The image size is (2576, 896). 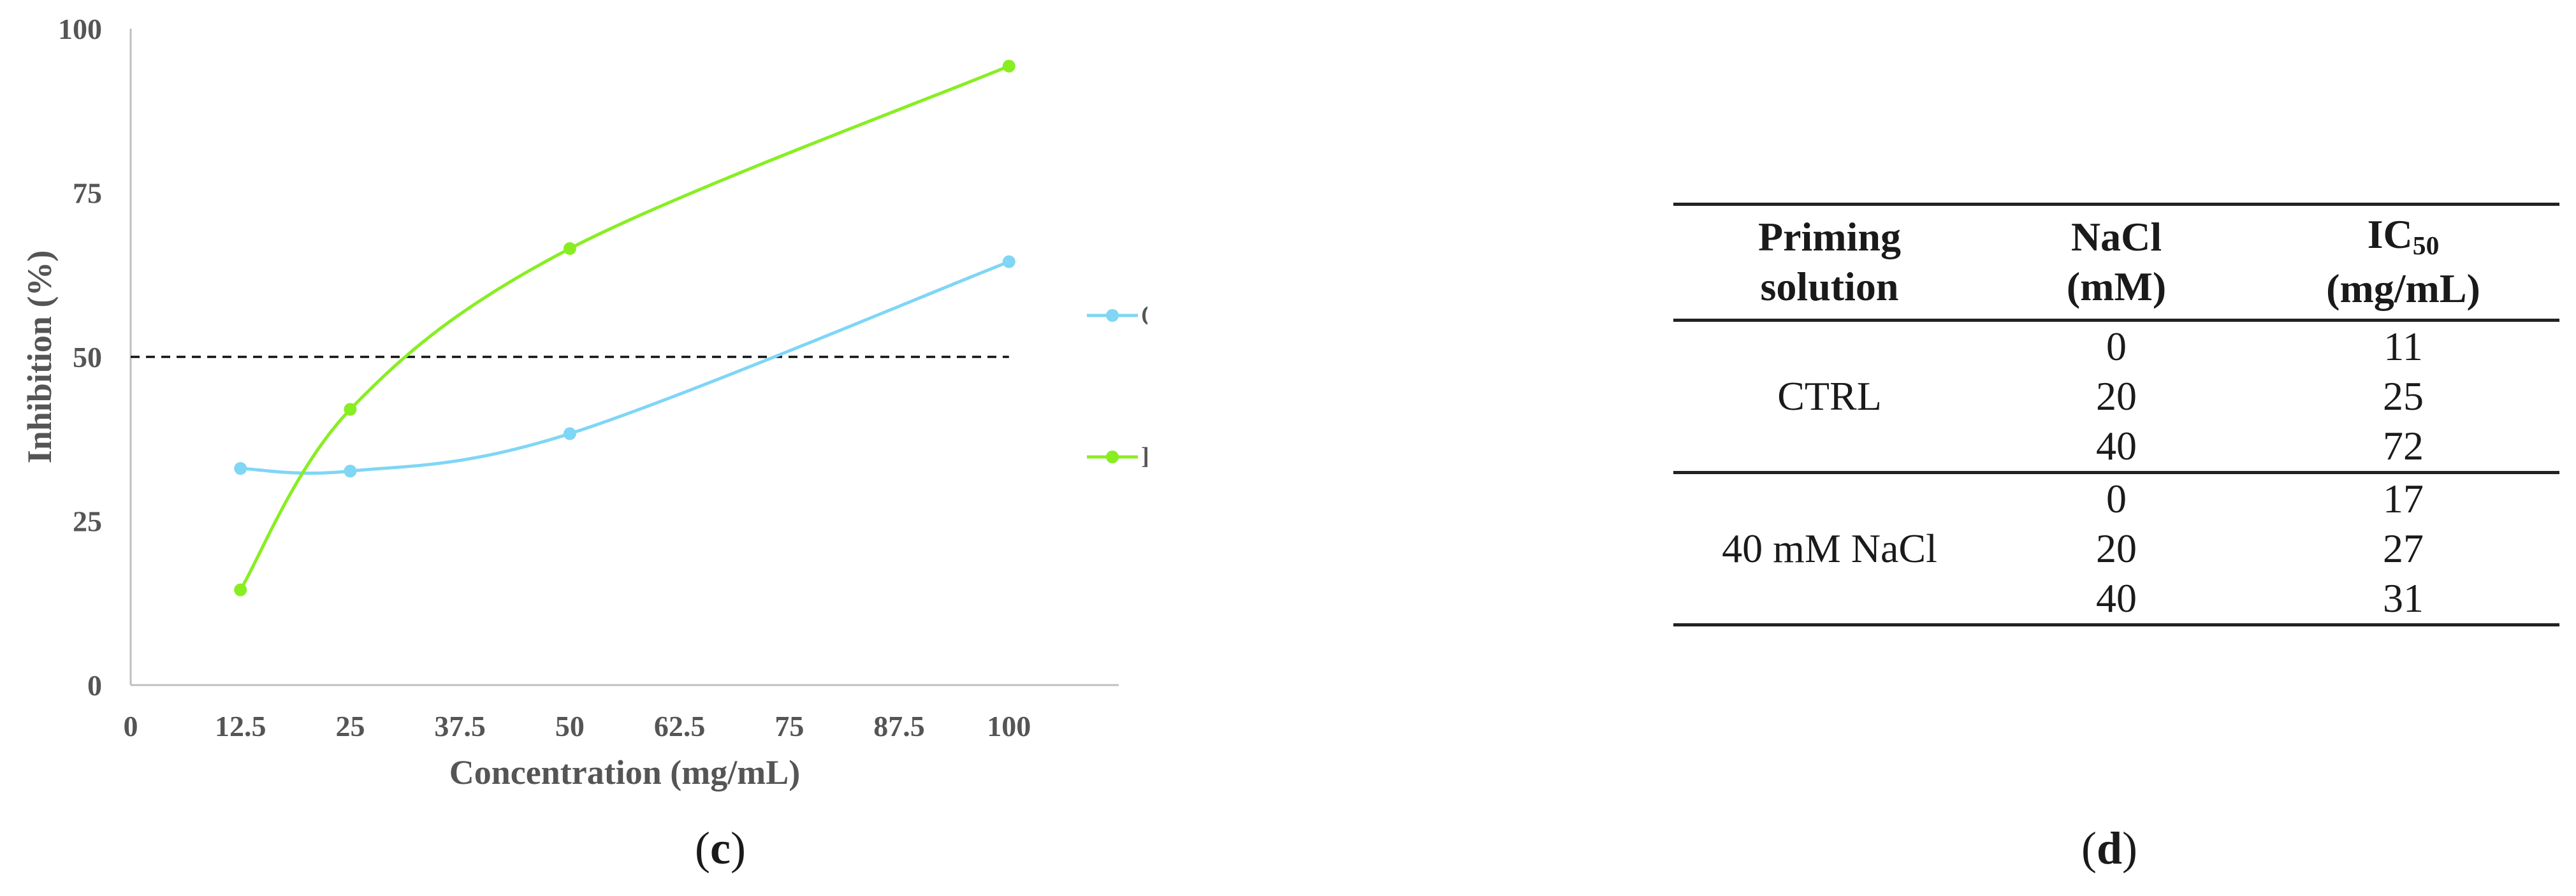 I want to click on x-axis-title: Concentration (mg/mL), so click(x=624, y=772).